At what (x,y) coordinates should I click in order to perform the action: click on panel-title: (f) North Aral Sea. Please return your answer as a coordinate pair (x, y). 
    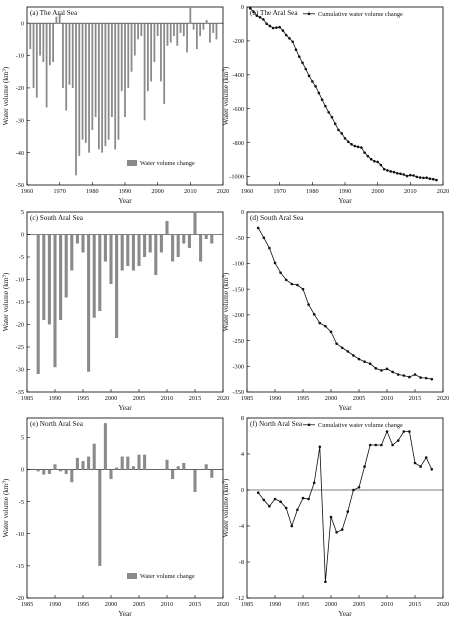
    Looking at the image, I should click on (276, 424).